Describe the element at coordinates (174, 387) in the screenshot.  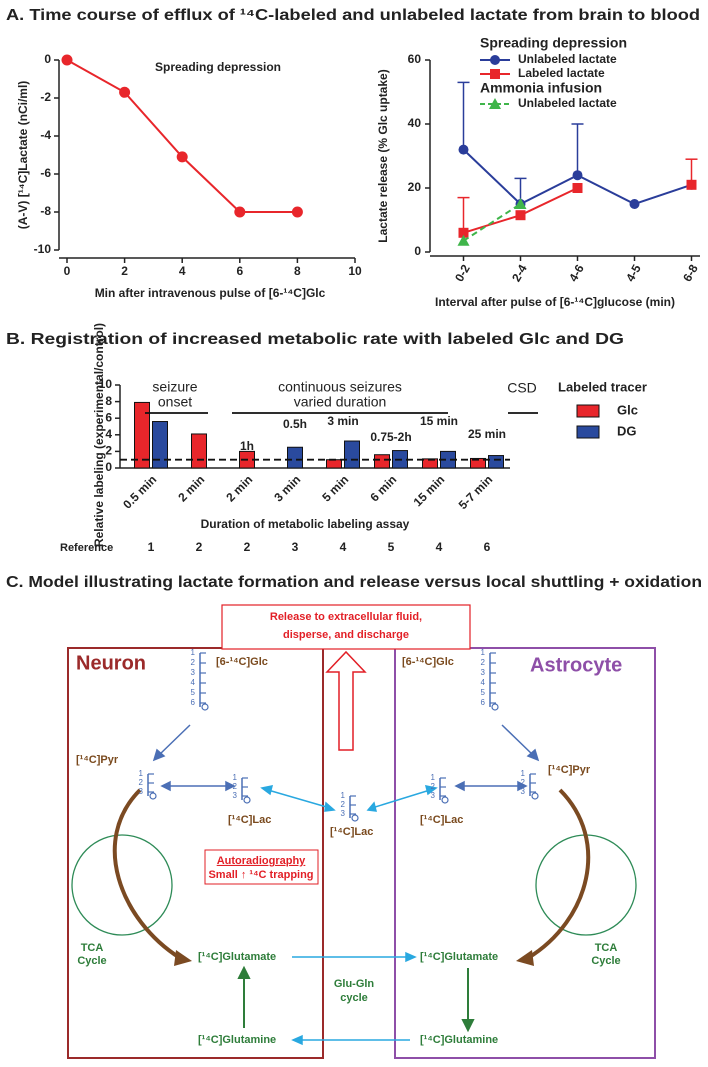
I see `group-label: seizure` at that location.